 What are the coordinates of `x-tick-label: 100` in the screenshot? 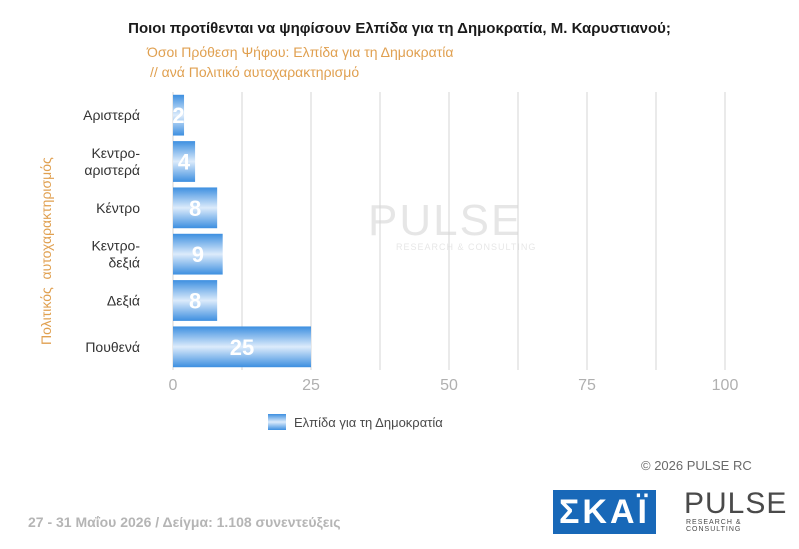 It's located at (725, 385).